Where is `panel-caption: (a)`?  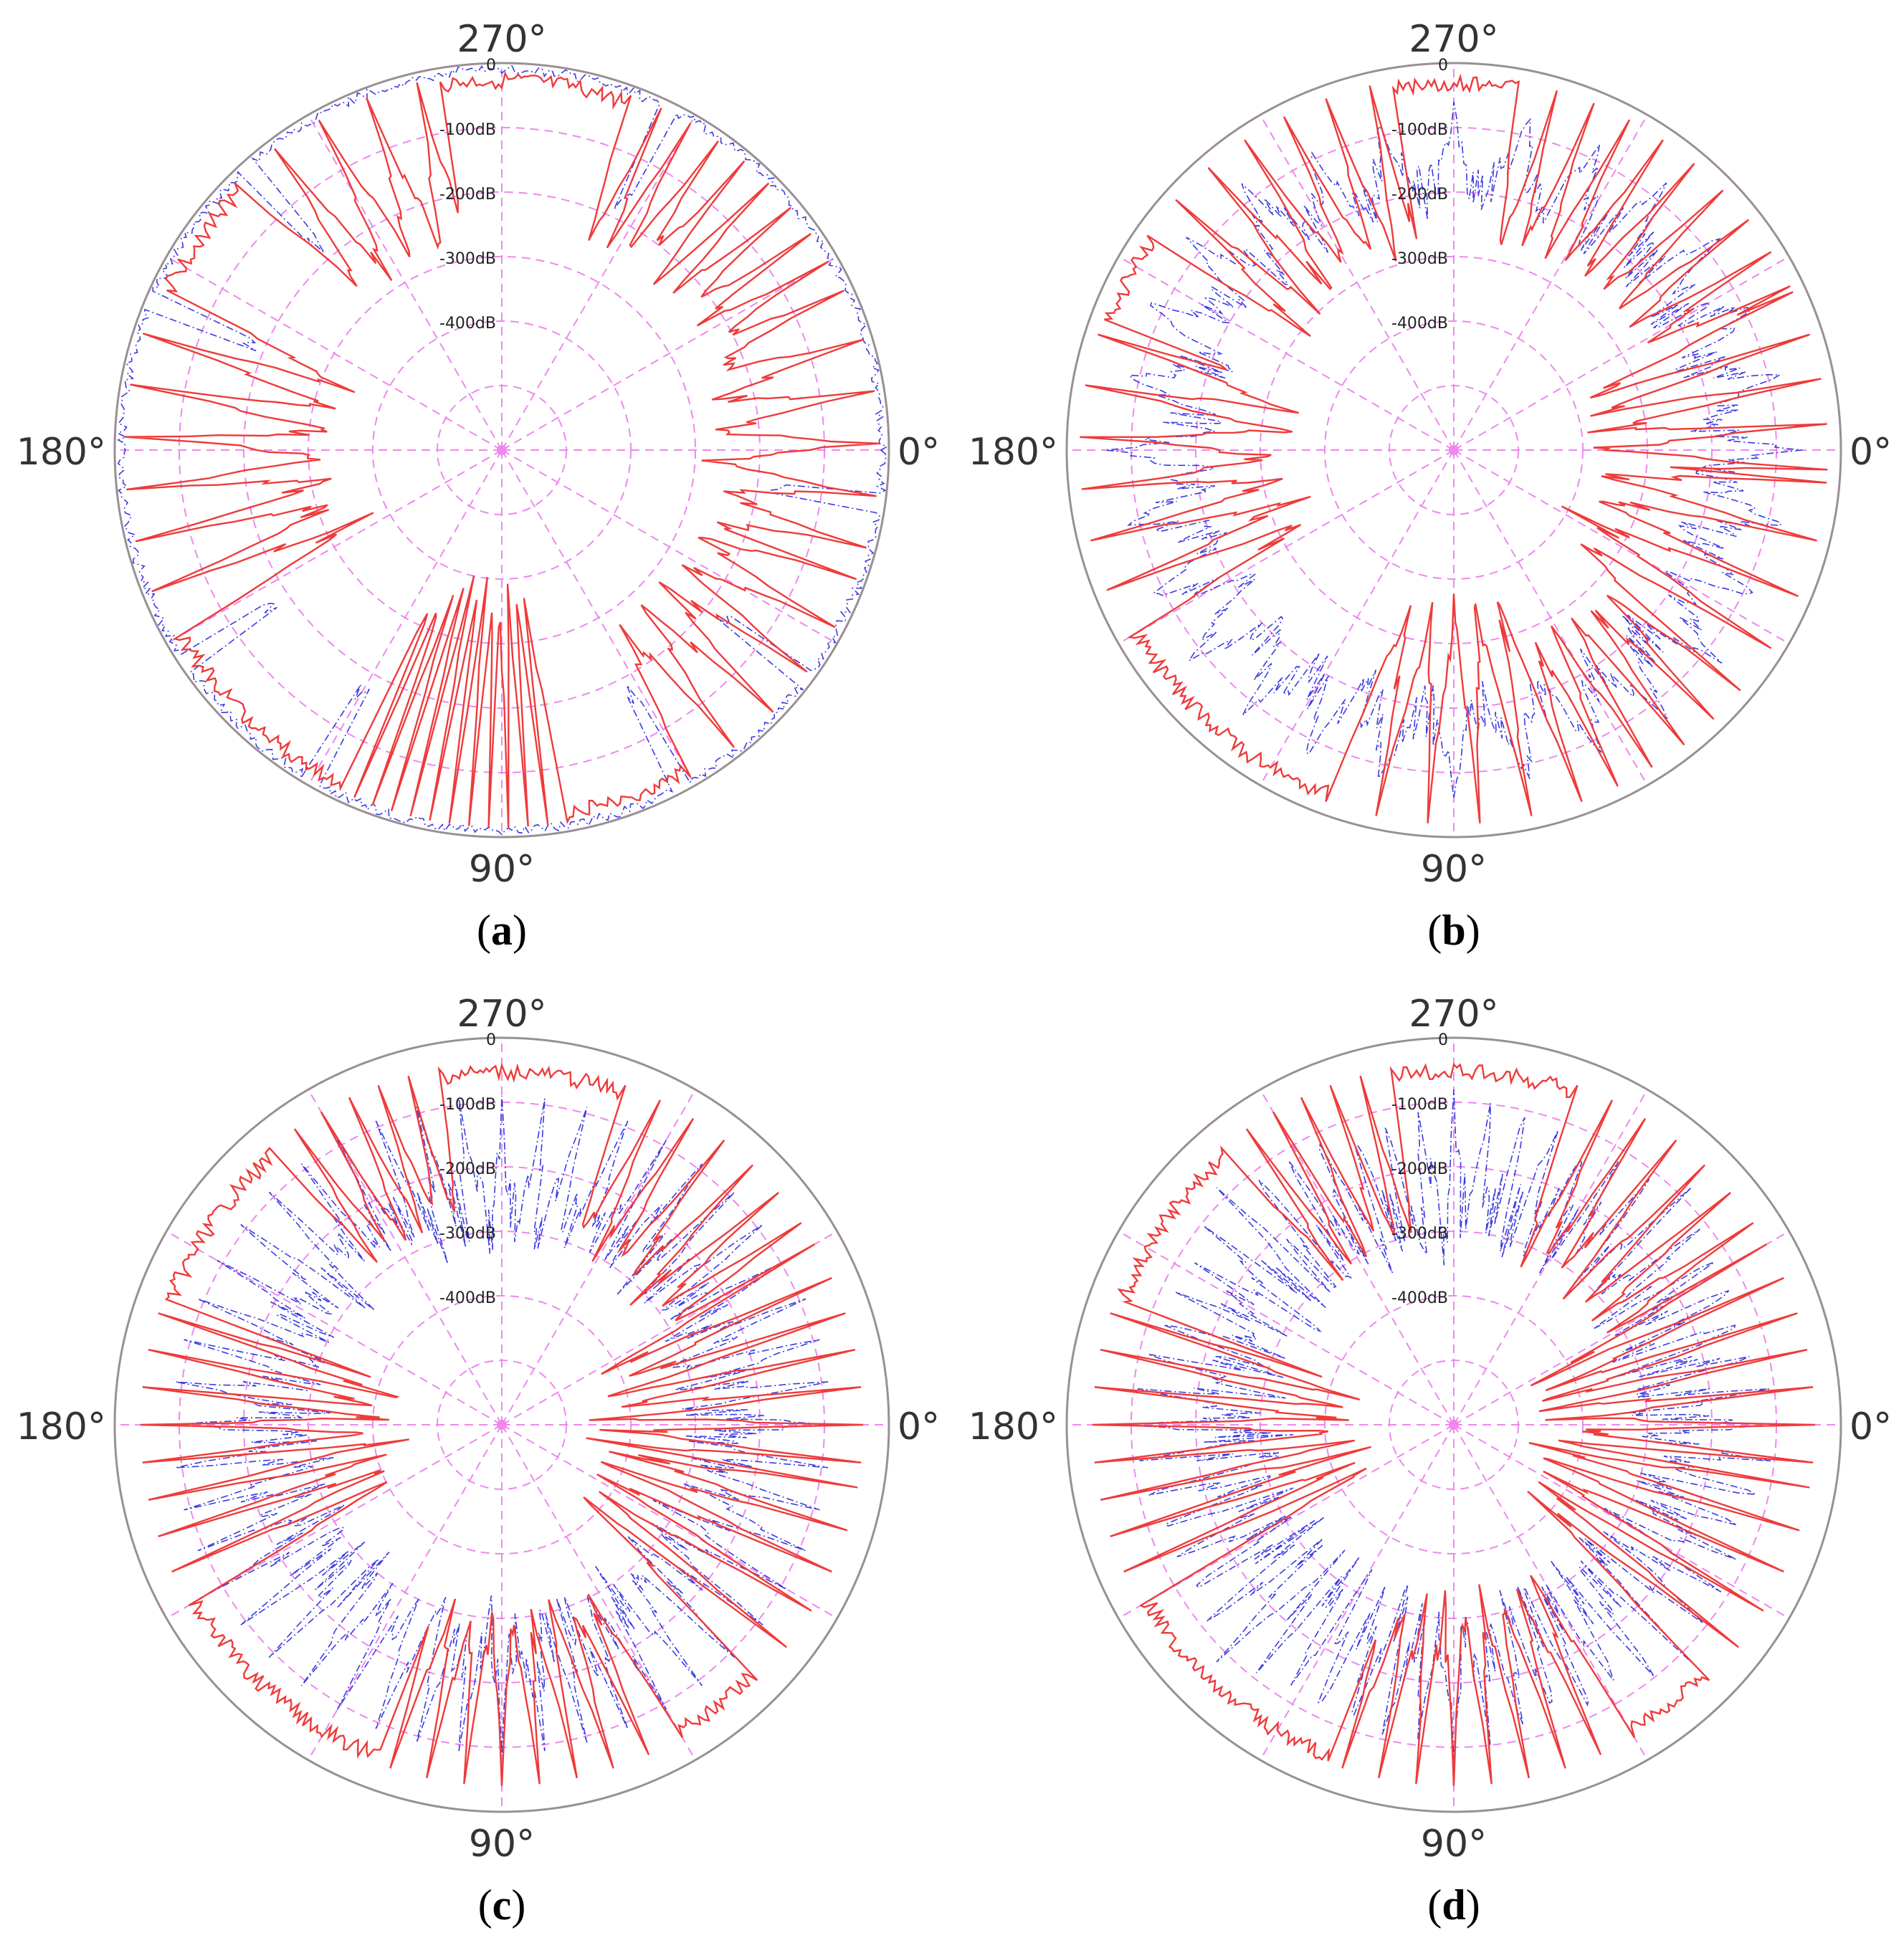
panel-caption: (a) is located at coordinates (502, 930).